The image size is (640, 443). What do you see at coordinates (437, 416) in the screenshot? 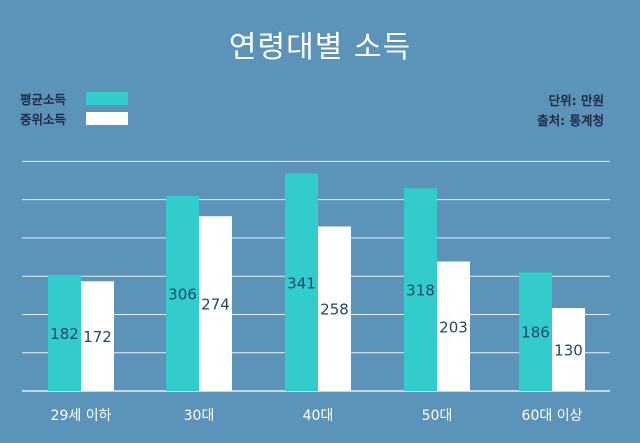
I see `x-tick-label: 50대` at bounding box center [437, 416].